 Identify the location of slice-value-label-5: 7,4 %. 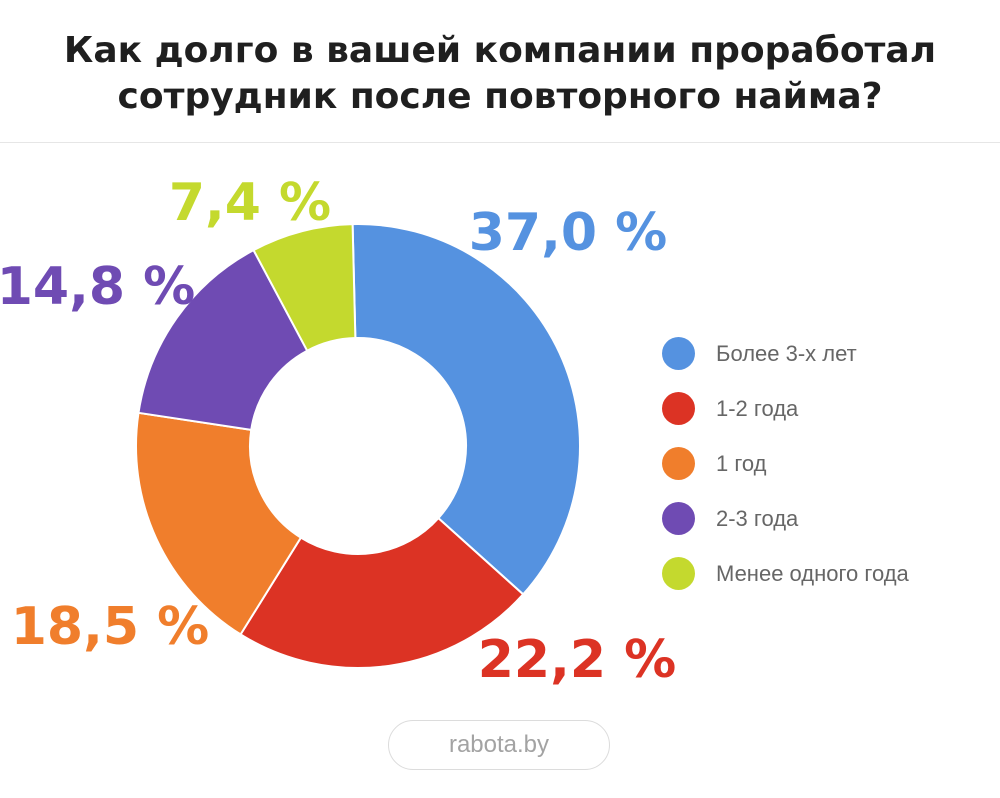
(250, 203).